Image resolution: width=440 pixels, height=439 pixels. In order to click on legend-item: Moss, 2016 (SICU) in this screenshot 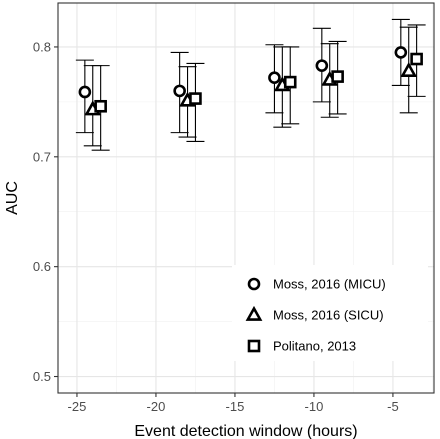, I will do `click(314, 314)`.